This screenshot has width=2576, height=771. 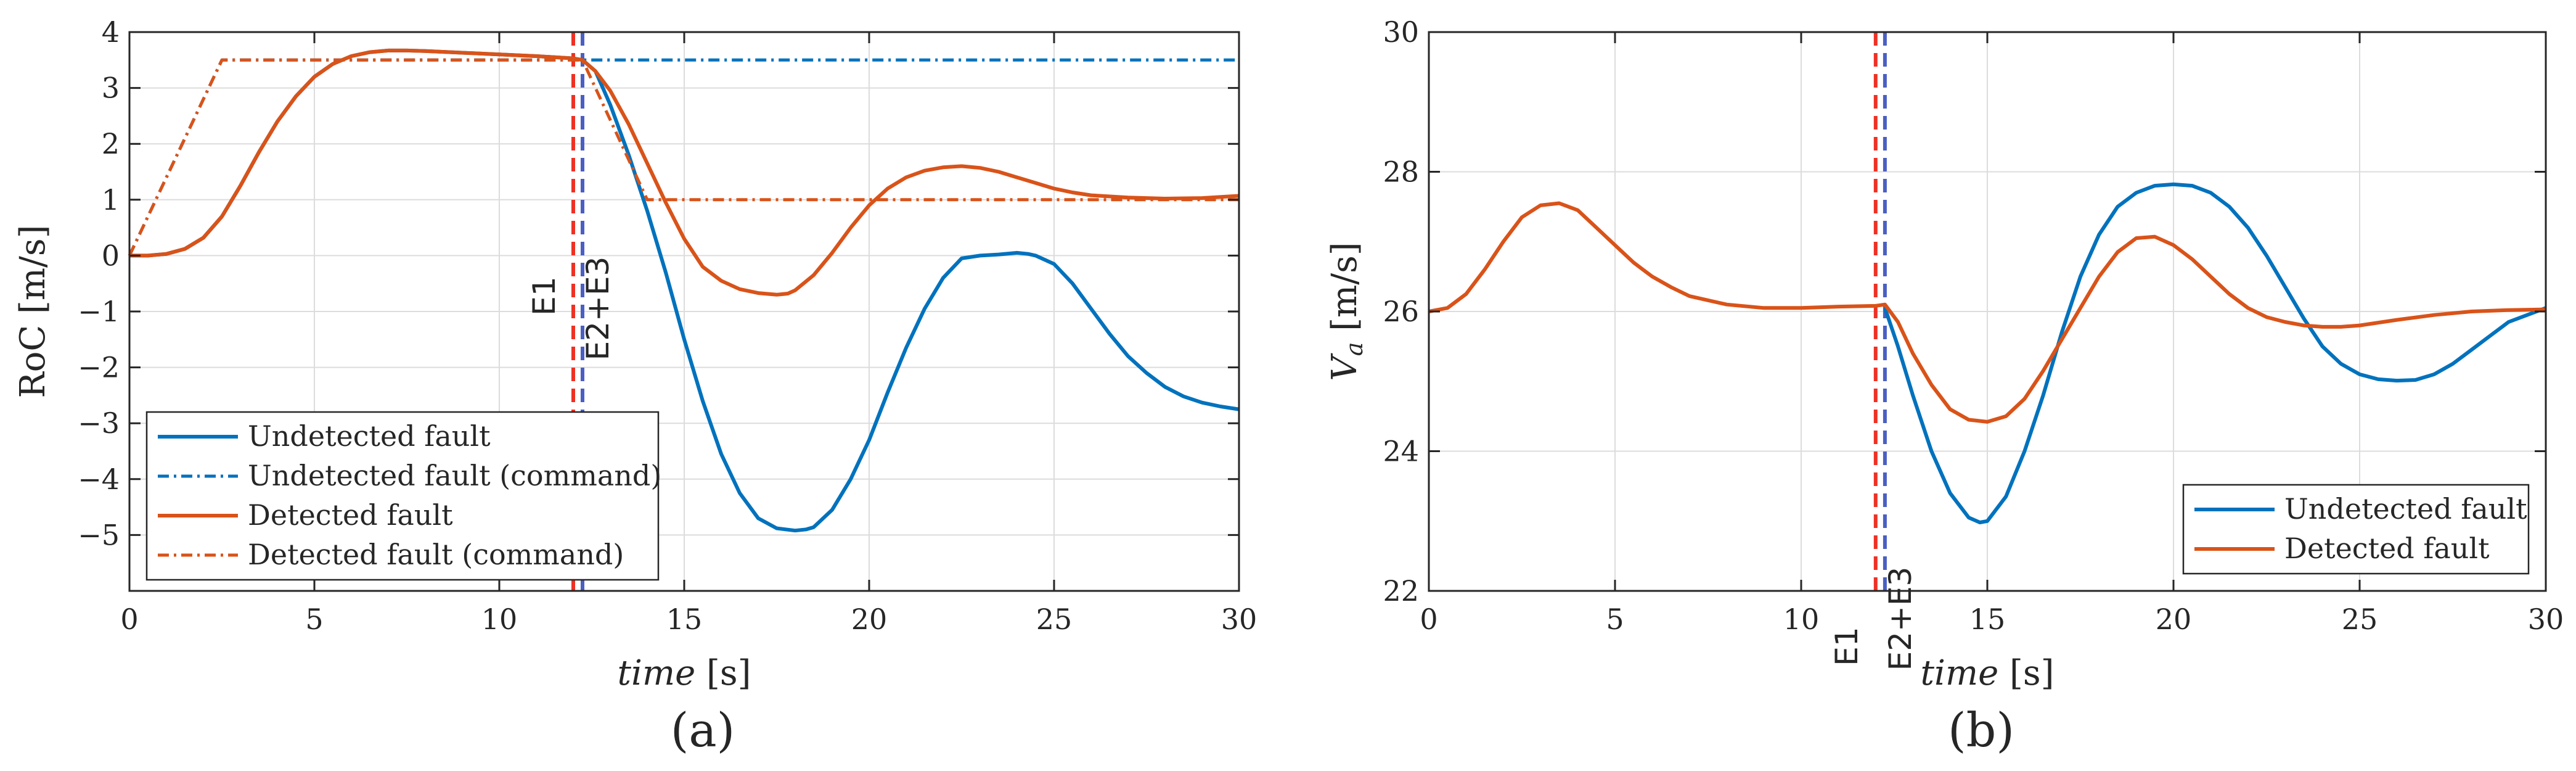 What do you see at coordinates (1401, 32) in the screenshot?
I see `y-tick-label: 30` at bounding box center [1401, 32].